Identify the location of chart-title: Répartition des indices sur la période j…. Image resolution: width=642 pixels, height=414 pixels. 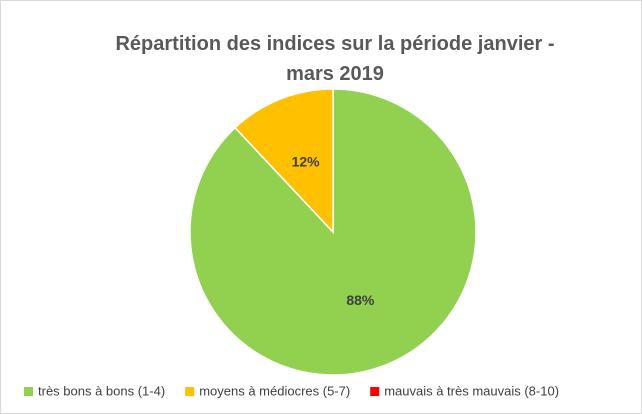
(334, 59).